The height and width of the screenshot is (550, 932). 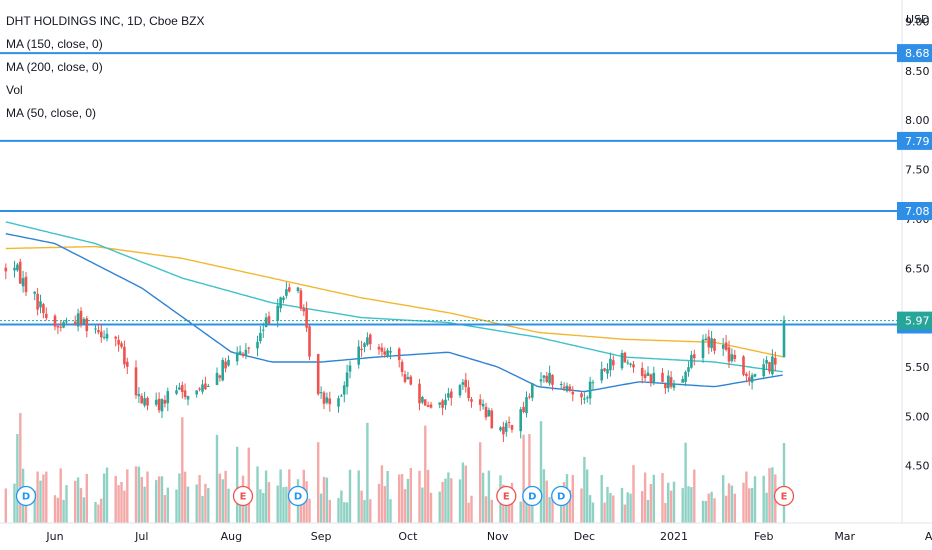 What do you see at coordinates (14, 90) in the screenshot?
I see `indicator-vol: Vol` at bounding box center [14, 90].